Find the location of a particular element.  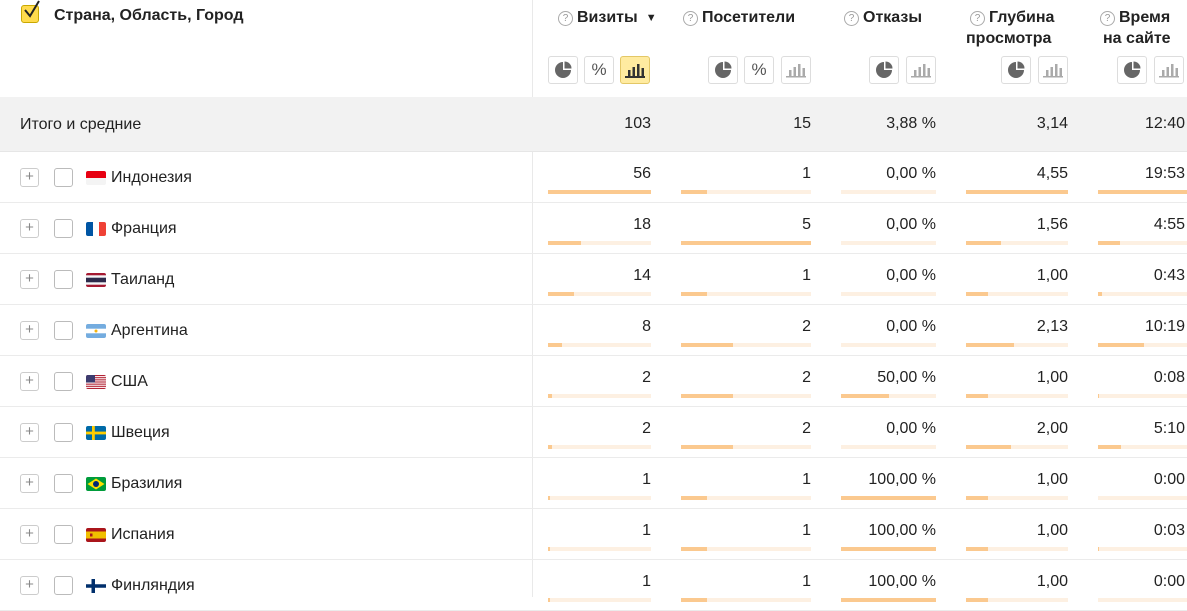

table-row: + Швеция 2 2 0,00 % 2,00 5:10 is located at coordinates (593, 432).